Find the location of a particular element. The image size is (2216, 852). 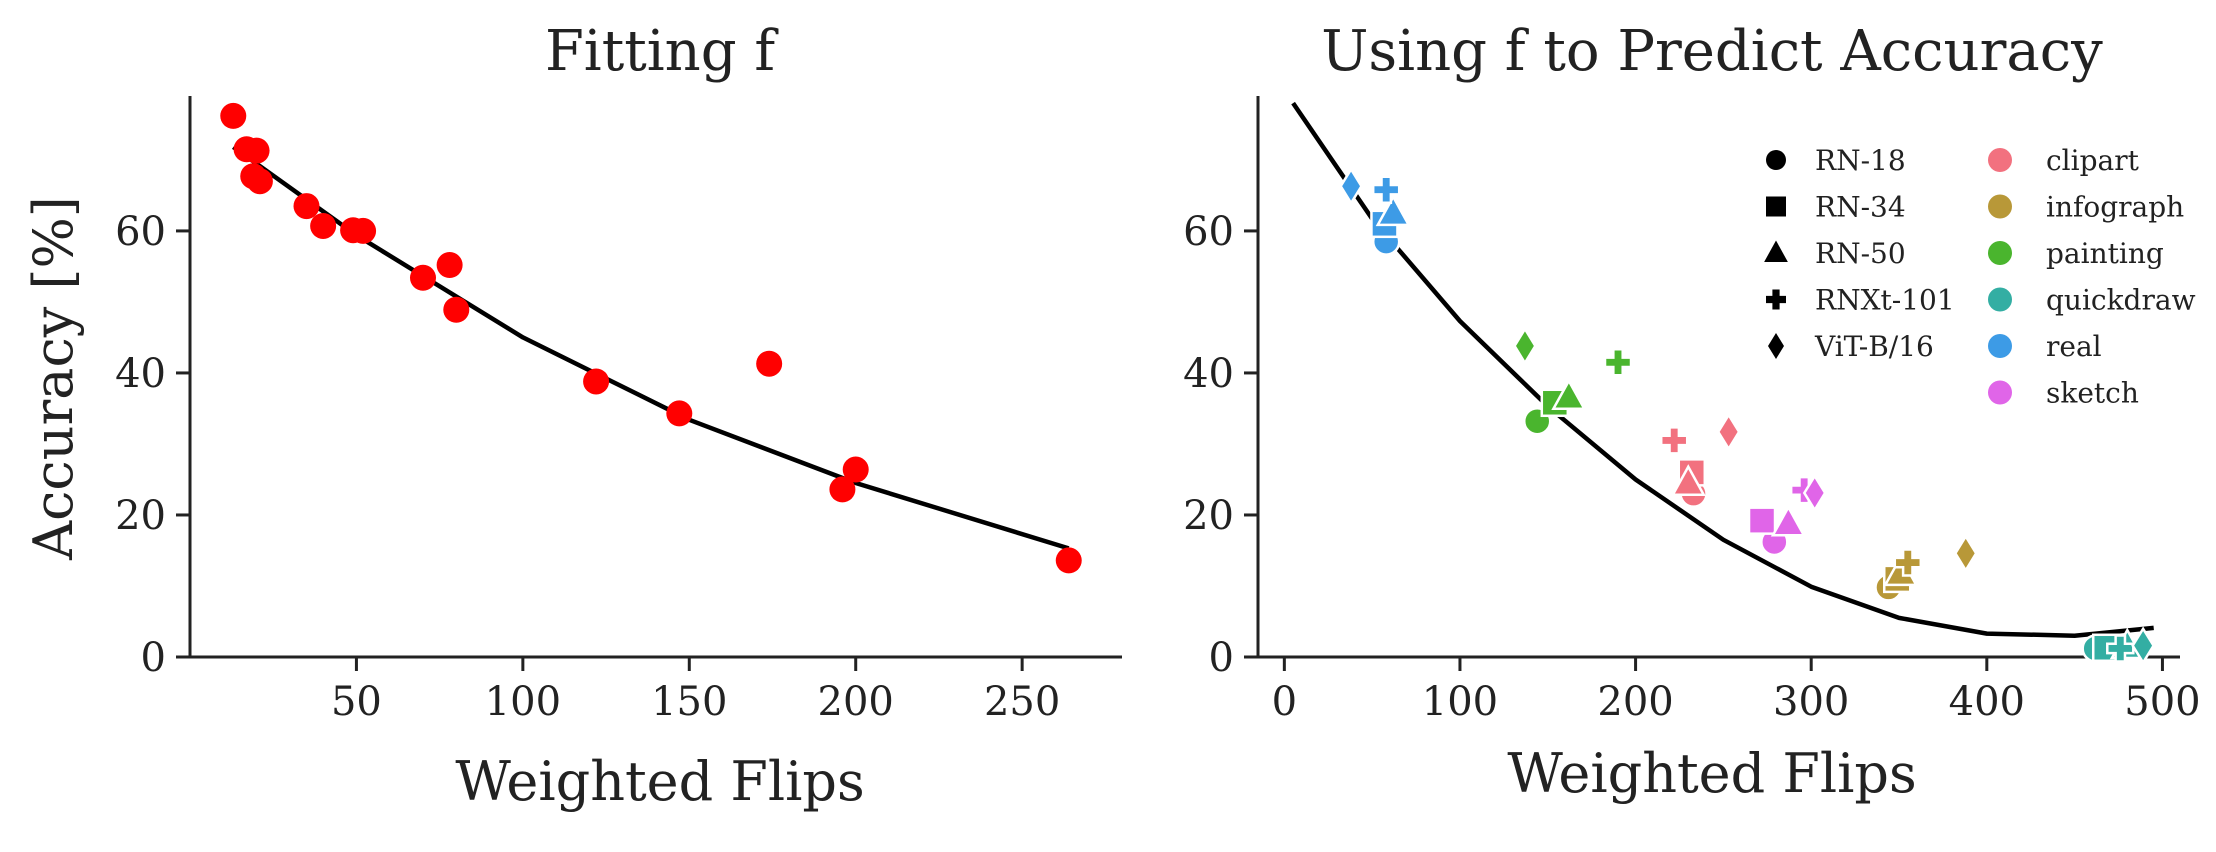

left-x-tick-label: 250 is located at coordinates (1022, 702).